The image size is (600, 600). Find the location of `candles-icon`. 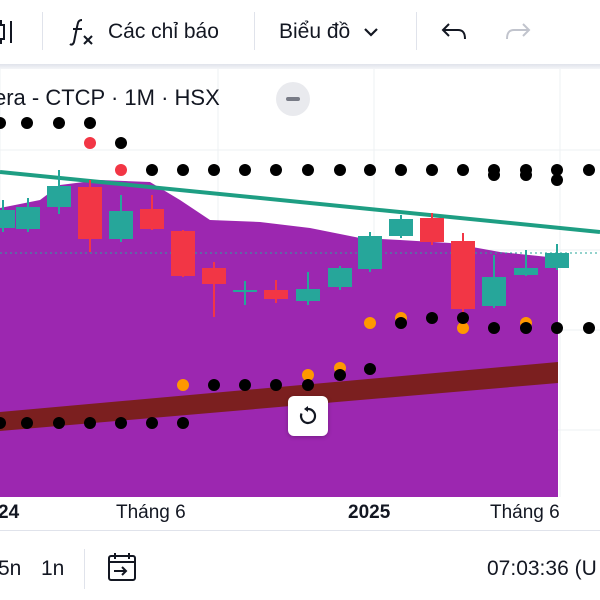

candles-icon is located at coordinates (9, 32).